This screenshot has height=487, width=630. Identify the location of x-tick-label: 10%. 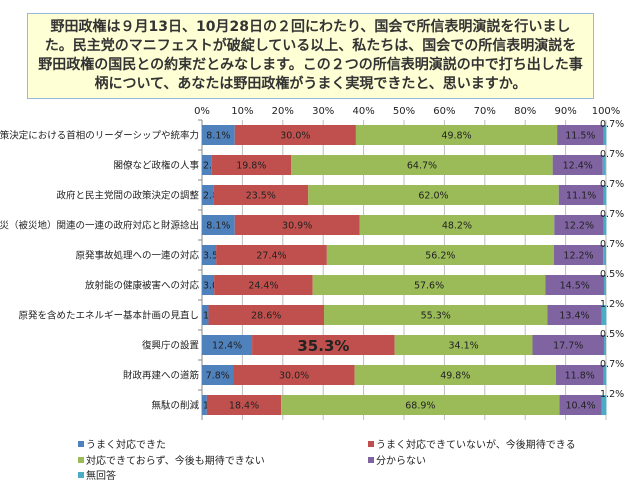
(242, 111).